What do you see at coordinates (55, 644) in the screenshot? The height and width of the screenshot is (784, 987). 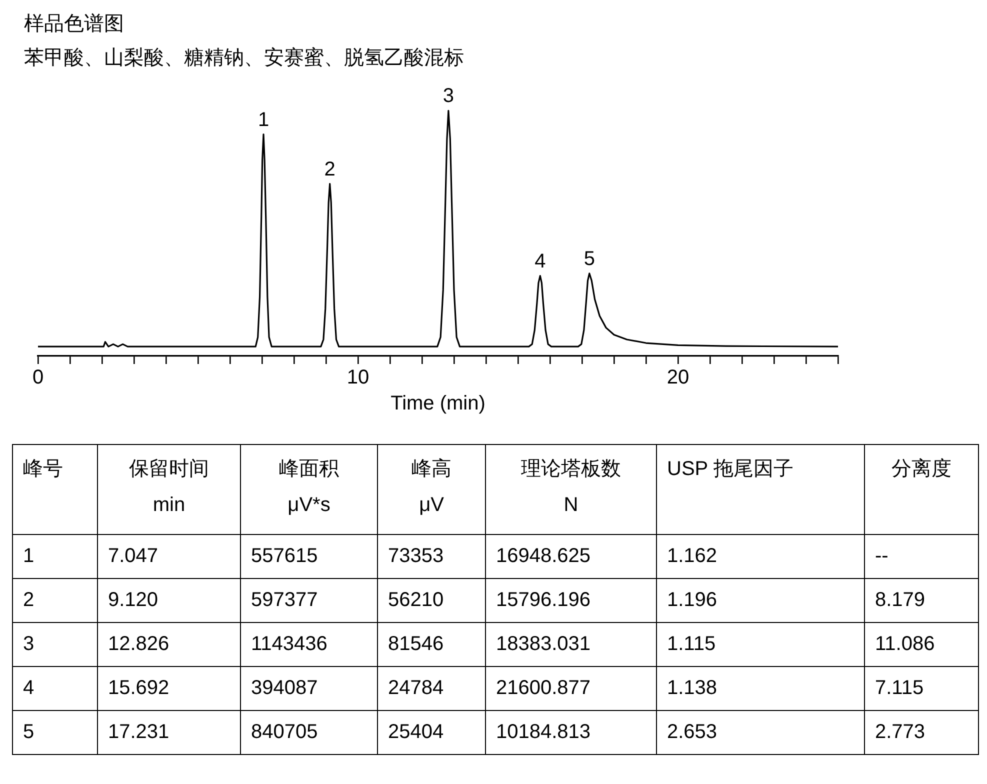 I see `text: 3` at bounding box center [55, 644].